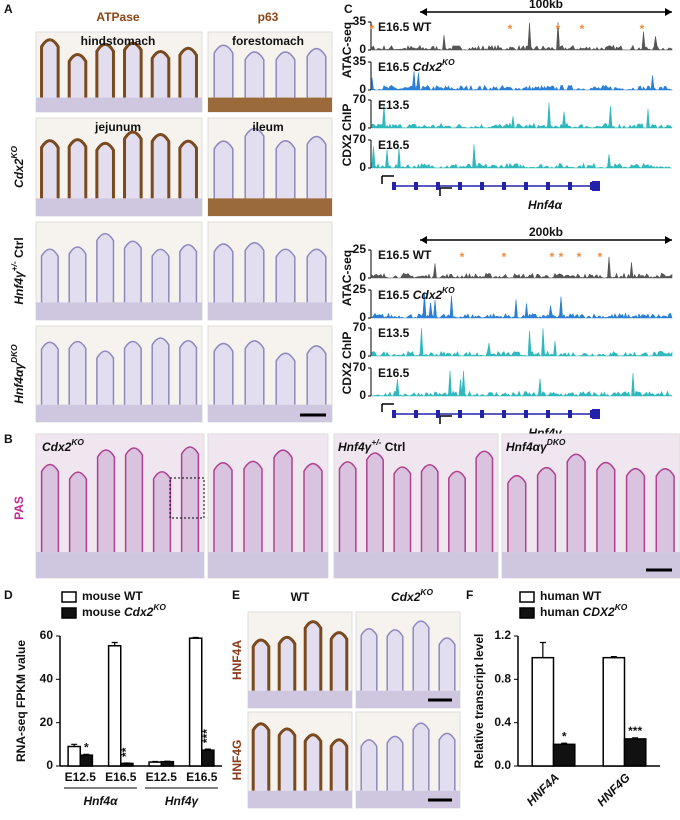 The image size is (680, 820). Describe the element at coordinates (124, 610) in the screenshot. I see `legend-label: mouse Cdx2KO` at that location.